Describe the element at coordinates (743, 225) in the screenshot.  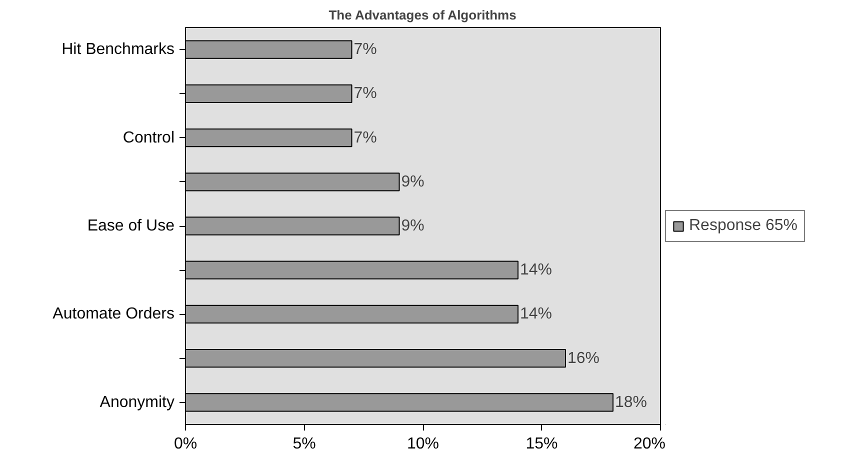
I see `legend-label: Response 65%` at that location.